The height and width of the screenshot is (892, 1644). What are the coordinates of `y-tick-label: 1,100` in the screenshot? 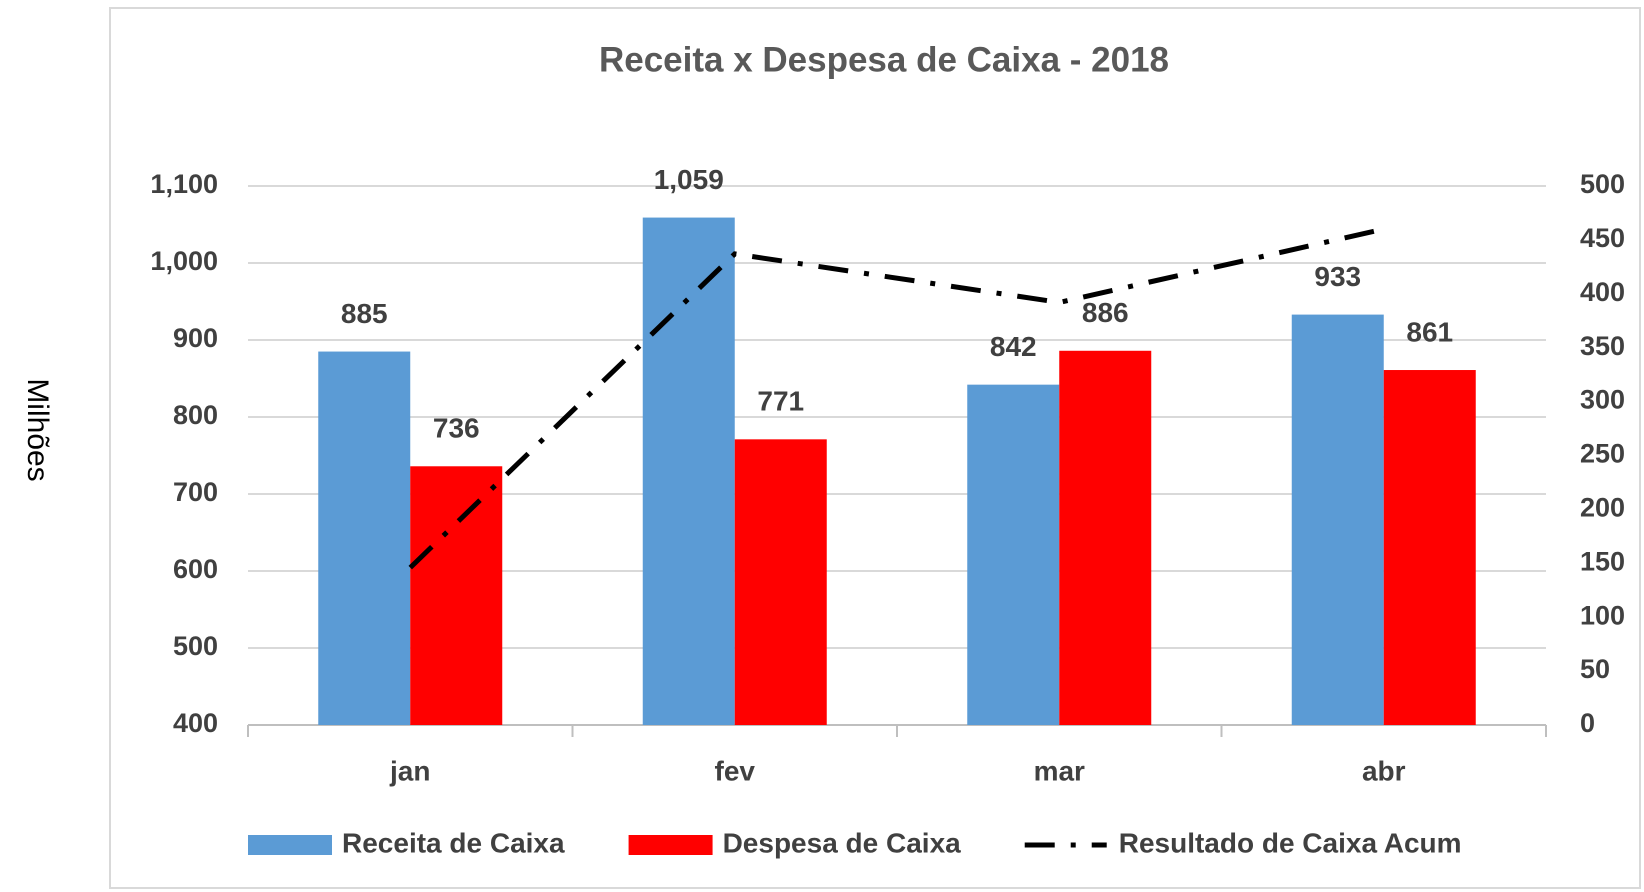 It's located at (184, 184).